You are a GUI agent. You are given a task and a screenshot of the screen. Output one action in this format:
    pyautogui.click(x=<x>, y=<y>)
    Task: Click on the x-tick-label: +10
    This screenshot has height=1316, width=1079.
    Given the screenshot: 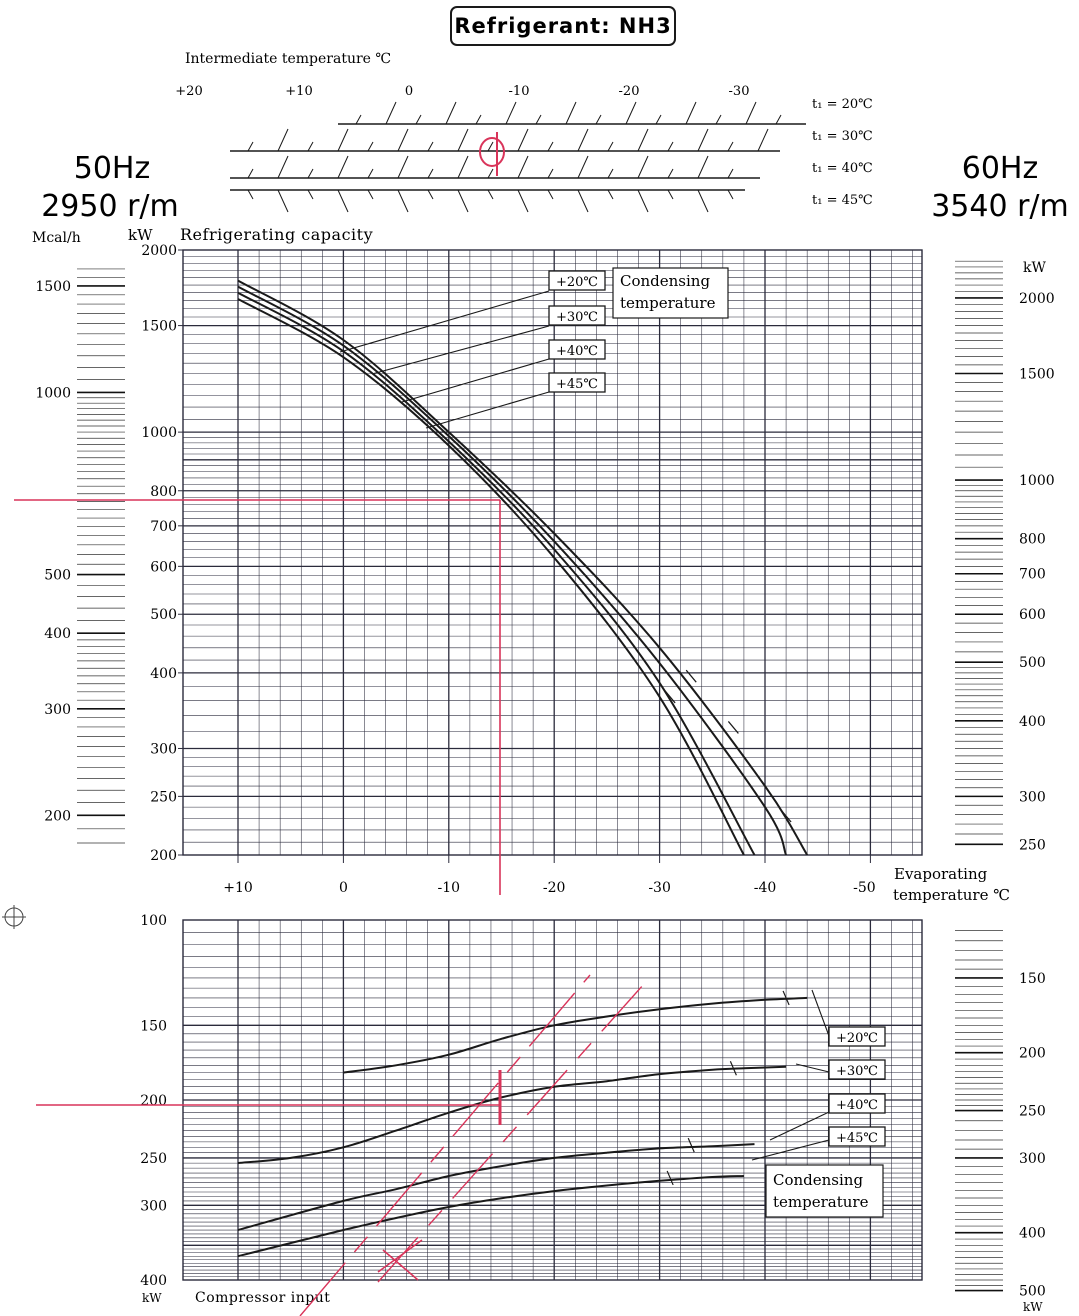 What is the action you would take?
    pyautogui.click(x=238, y=888)
    